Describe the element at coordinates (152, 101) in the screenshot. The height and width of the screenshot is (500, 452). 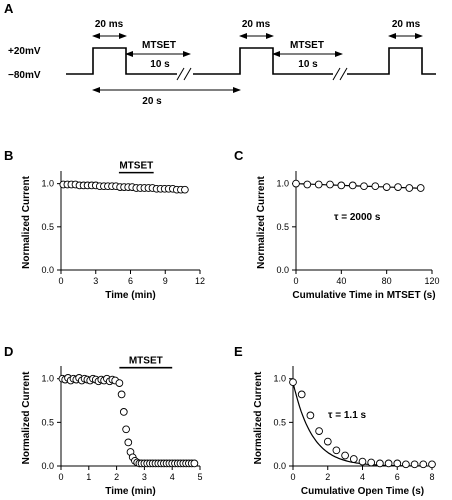
I see `interval-label: 20 s` at that location.